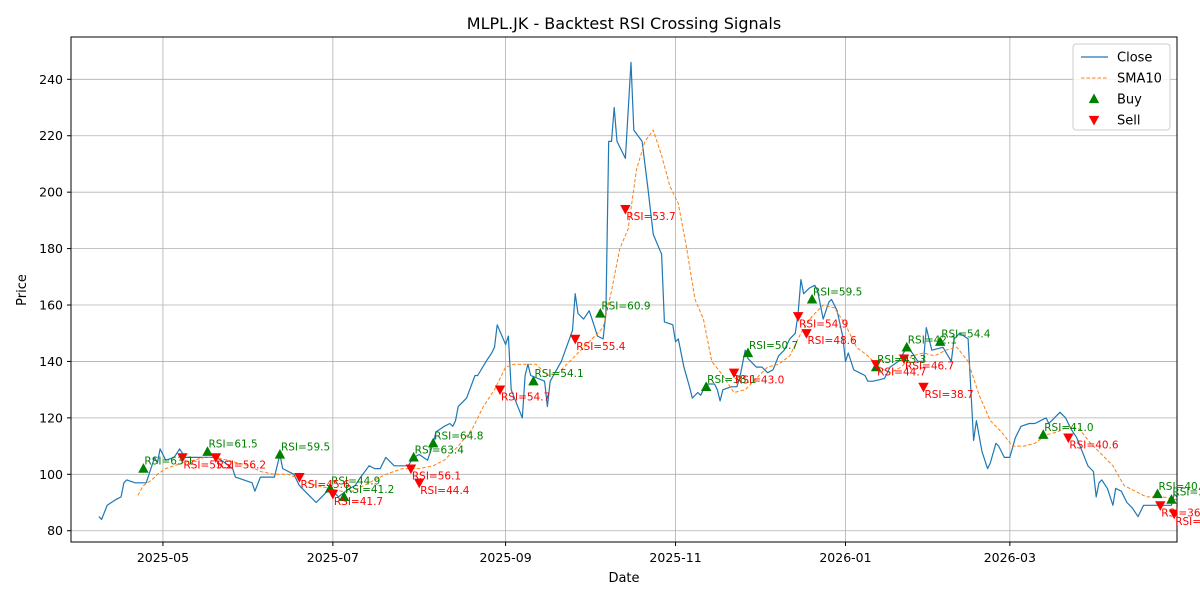  I want to click on buy-rsi-label: RSI=63.1, so click(168, 462).